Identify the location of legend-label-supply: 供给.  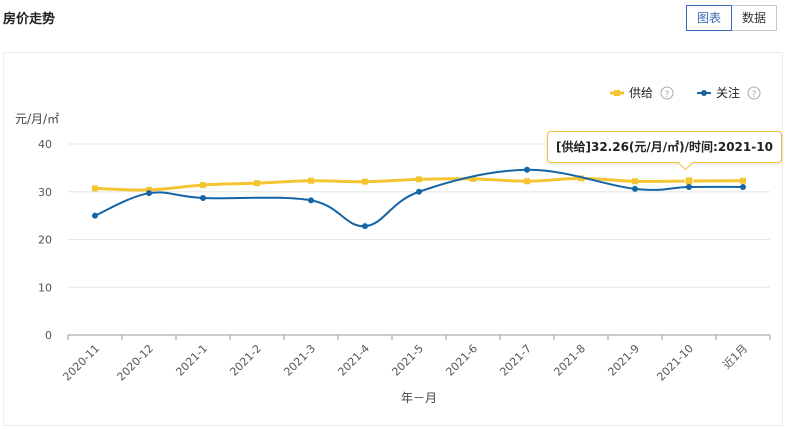
(641, 93).